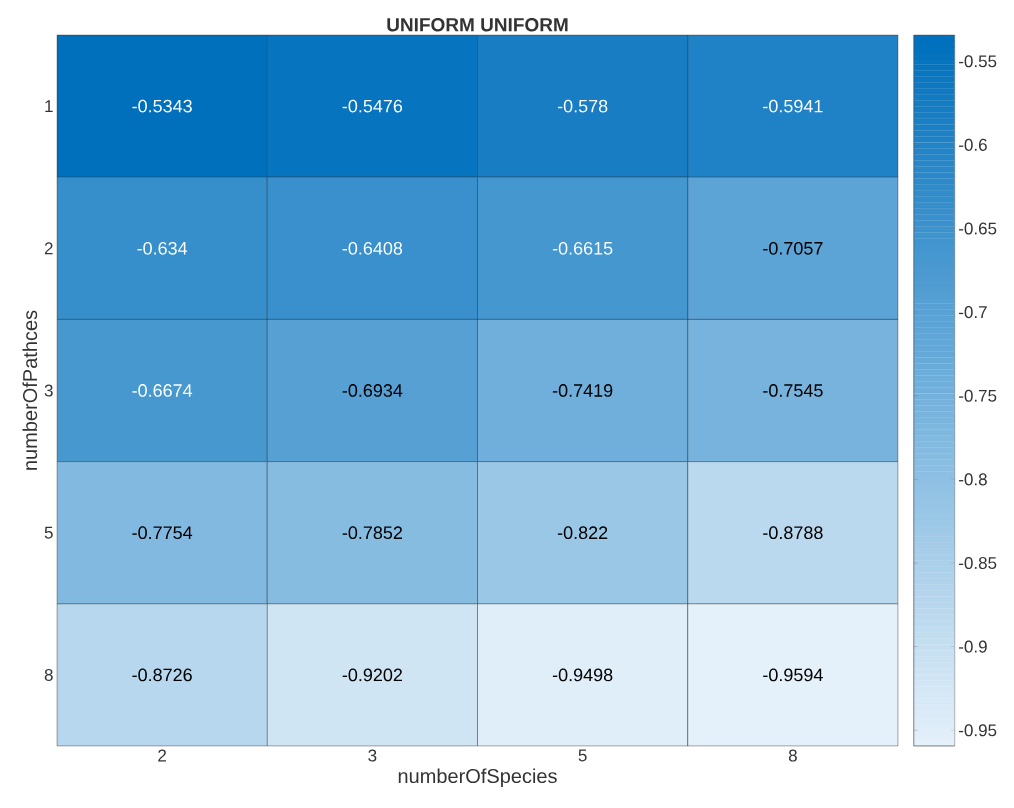 The height and width of the screenshot is (808, 1014). I want to click on color-bar-label: -0.9, so click(973, 646).